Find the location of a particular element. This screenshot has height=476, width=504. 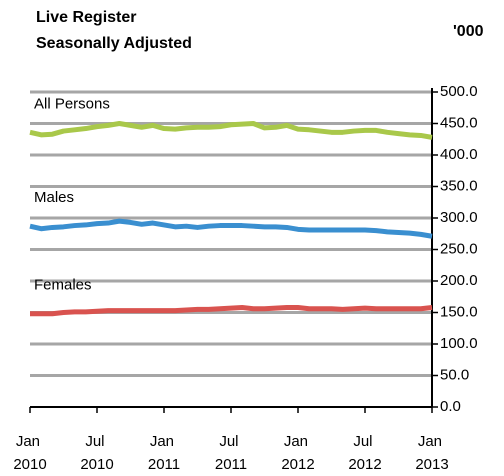

y-tick-label: 200.0 is located at coordinates (459, 280).